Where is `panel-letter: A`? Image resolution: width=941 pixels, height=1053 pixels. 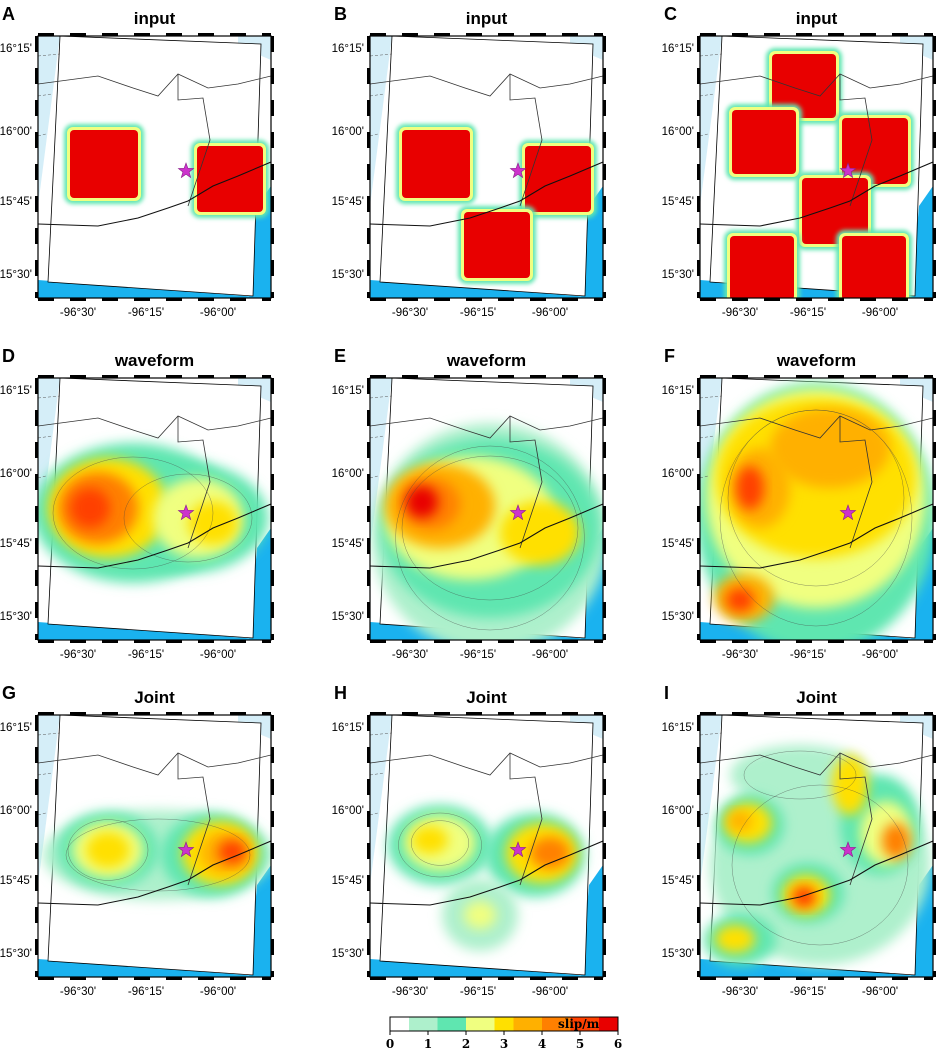
panel-letter: A is located at coordinates (8, 14).